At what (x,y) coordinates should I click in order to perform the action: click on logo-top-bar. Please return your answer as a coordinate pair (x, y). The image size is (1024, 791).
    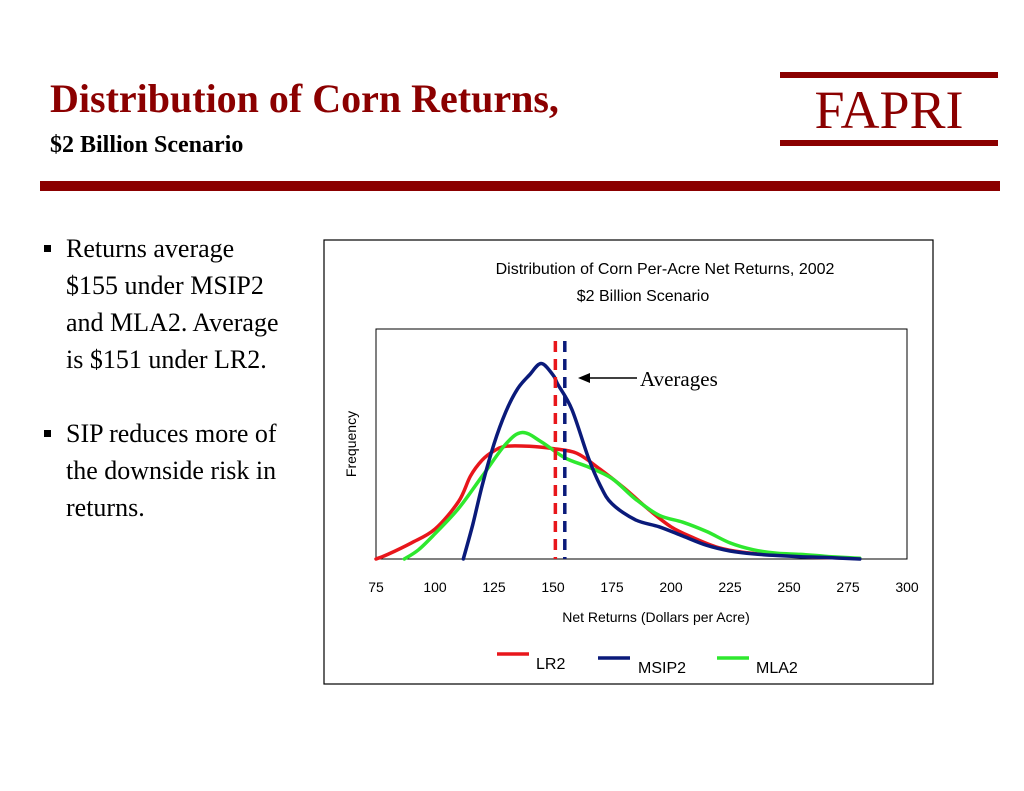
    Looking at the image, I should click on (889, 75).